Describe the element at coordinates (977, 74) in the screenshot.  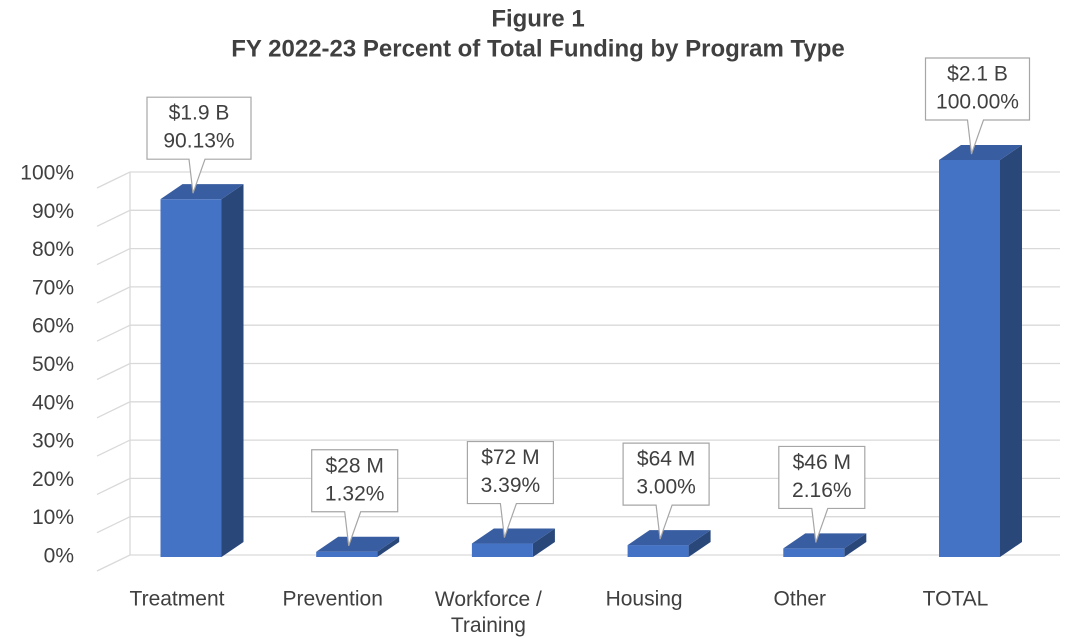
I see `amount-label: $2.1 B` at that location.